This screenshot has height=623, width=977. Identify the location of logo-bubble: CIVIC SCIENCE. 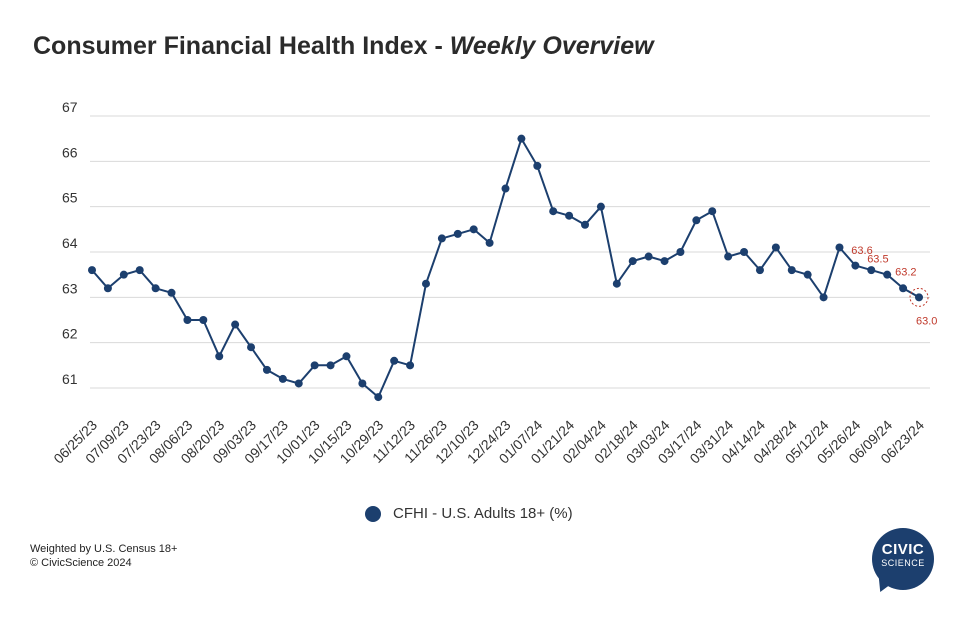
(903, 559).